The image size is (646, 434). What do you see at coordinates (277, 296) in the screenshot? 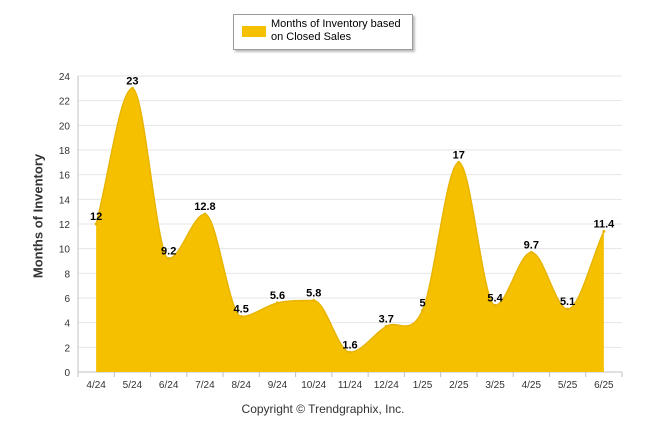
I see `data-label: 5.6` at bounding box center [277, 296].